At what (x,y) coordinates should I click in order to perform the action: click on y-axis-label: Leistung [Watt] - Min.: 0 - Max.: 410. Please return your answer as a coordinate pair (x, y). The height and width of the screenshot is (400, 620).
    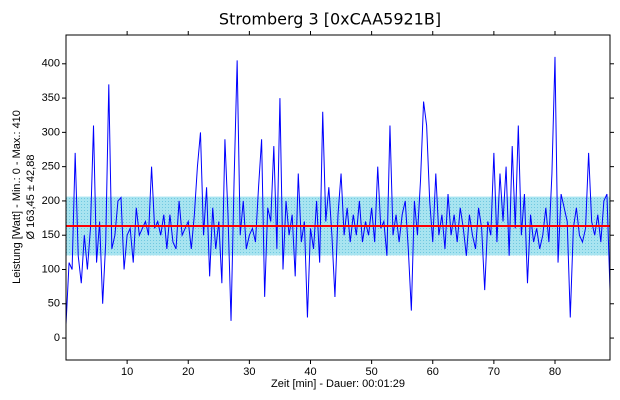
    Looking at the image, I should click on (17, 197).